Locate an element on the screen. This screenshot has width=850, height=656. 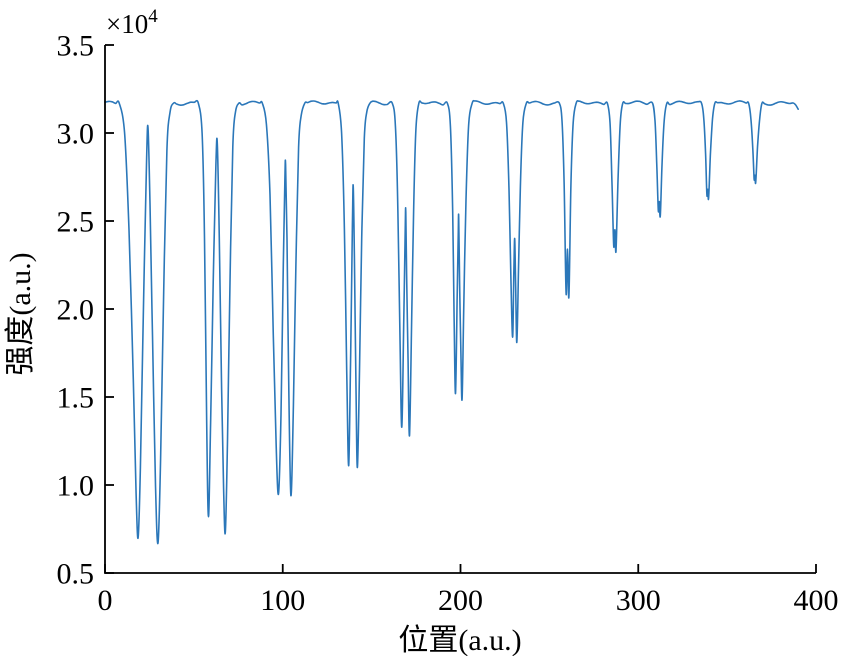
x-tick-label: 100 is located at coordinates (282, 600).